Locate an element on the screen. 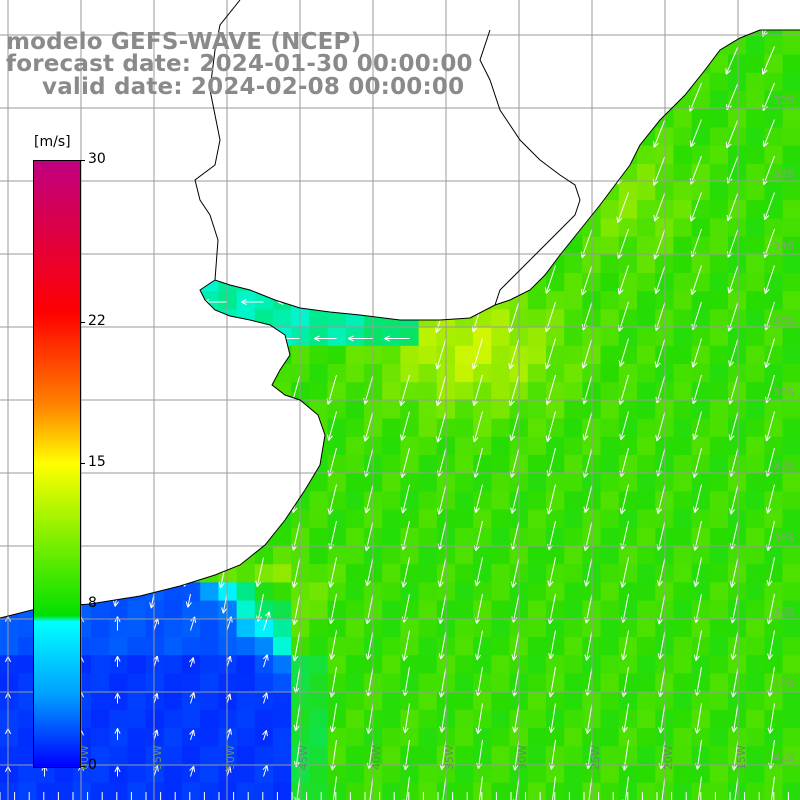  longitude-label: 25W is located at coordinates (595, 757).